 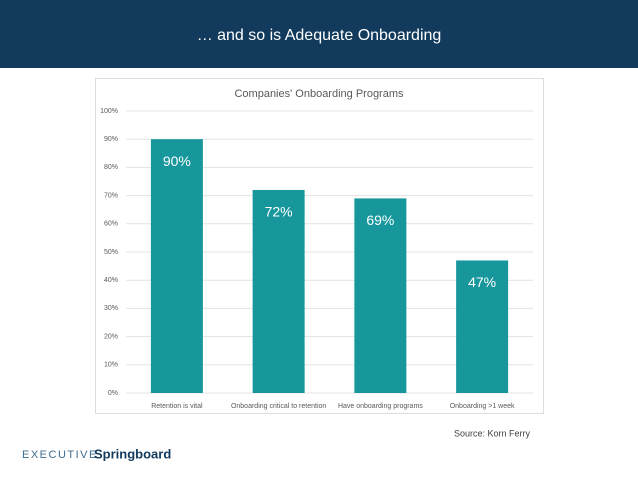 What do you see at coordinates (278, 406) in the screenshot?
I see `x-tick-label: Onboarding critical to retention` at bounding box center [278, 406].